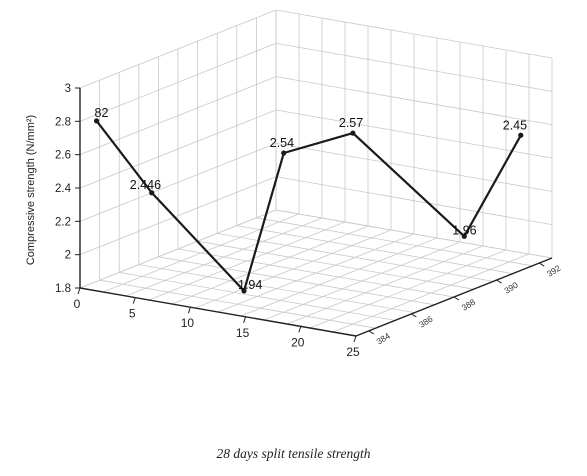 Image resolution: width=587 pixels, height=476 pixels. Describe the element at coordinates (351, 123) in the screenshot. I see `data-label: 2.57` at that location.